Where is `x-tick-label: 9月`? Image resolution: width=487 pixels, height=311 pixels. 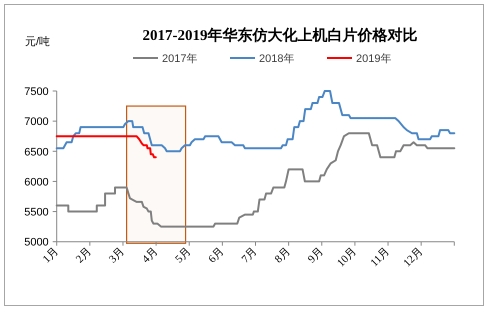
x-tick-label: 9月 is located at coordinates (316, 255).